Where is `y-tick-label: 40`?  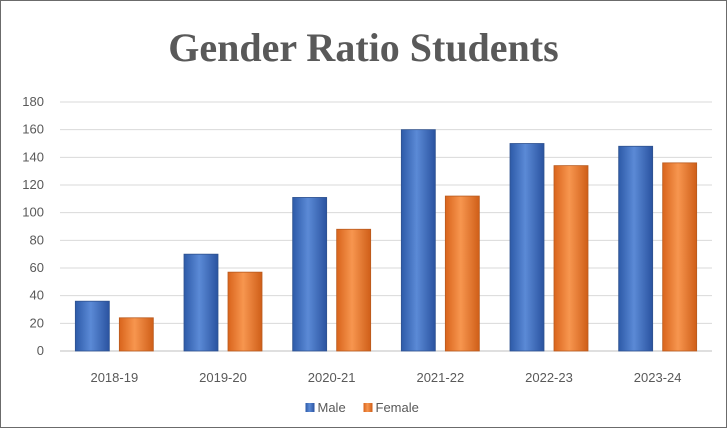 y-tick-label: 40 is located at coordinates (37, 295).